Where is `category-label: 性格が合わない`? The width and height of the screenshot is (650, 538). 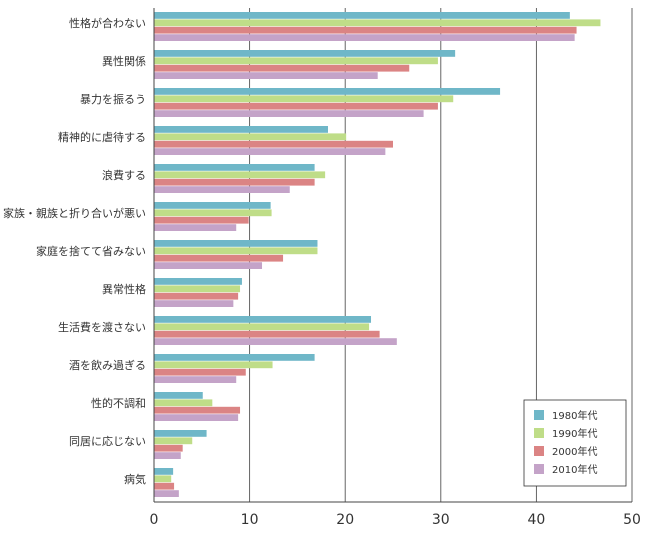
category-label: 性格が合わない is located at coordinates (107, 23).